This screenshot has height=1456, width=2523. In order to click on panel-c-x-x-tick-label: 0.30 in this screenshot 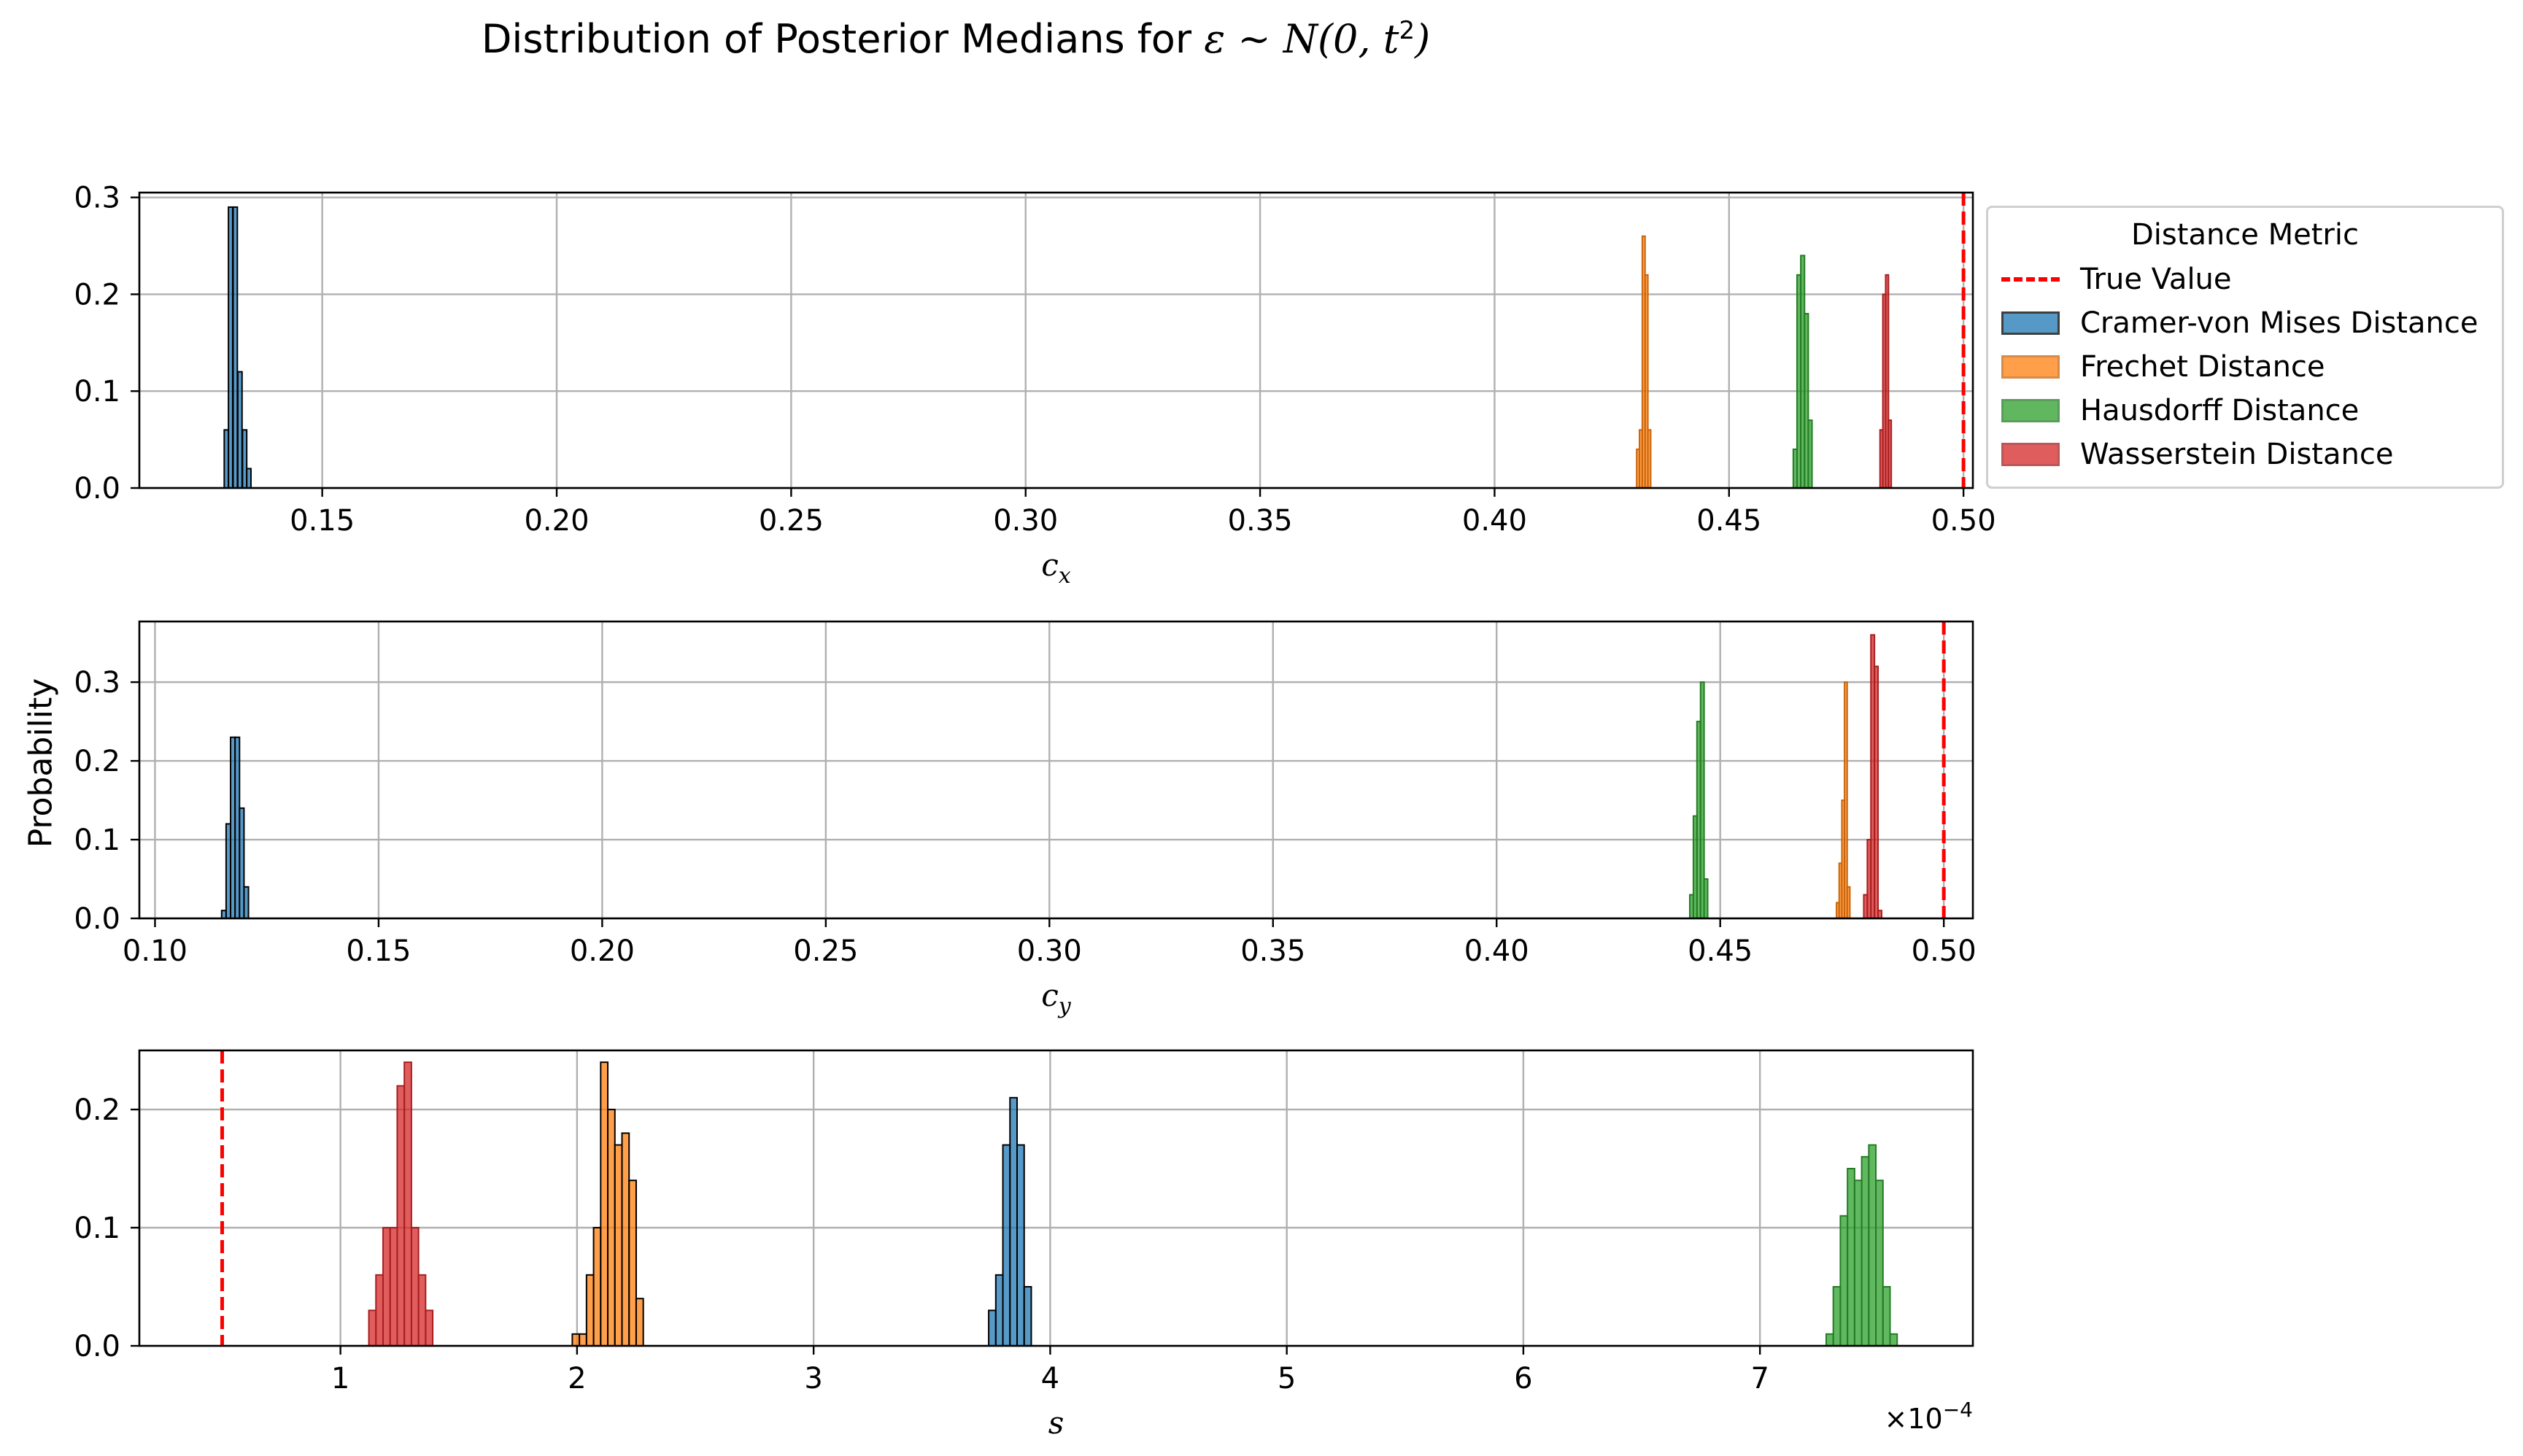, I will do `click(1025, 521)`.